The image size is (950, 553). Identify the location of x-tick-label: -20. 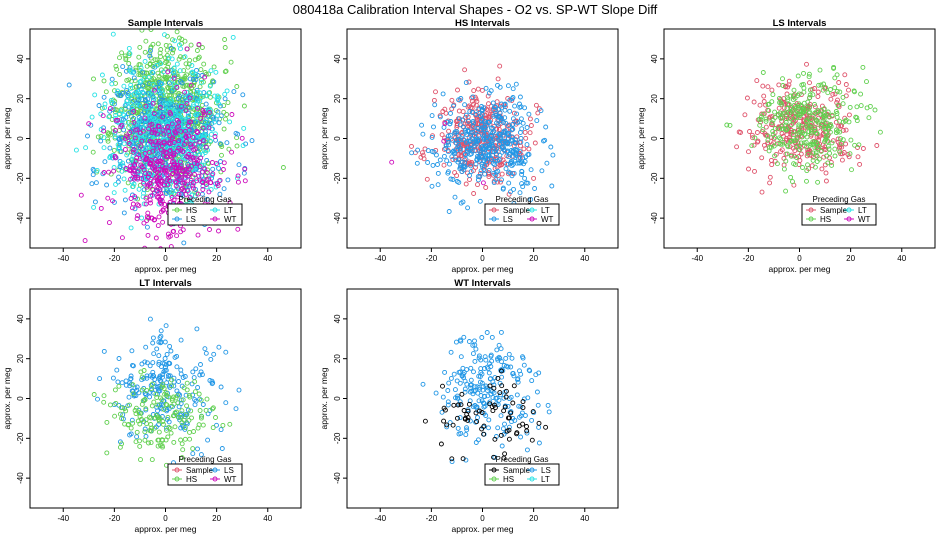
(432, 258).